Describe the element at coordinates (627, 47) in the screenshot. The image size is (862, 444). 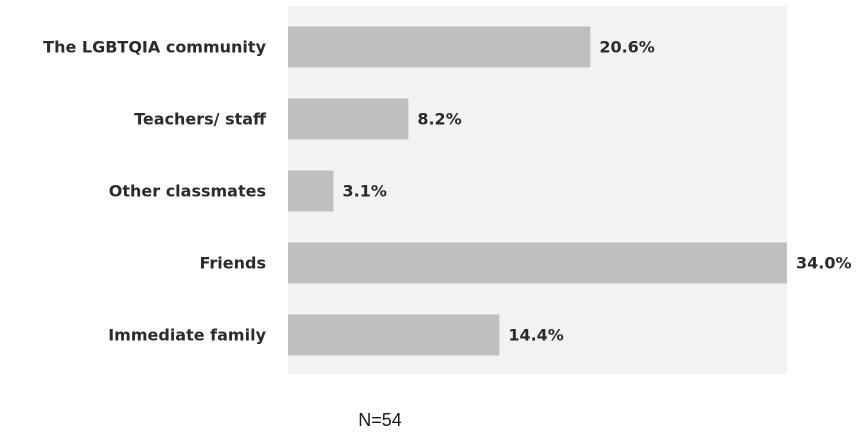
I see `value-label-the-lgbtqia-community: 20.6%` at that location.